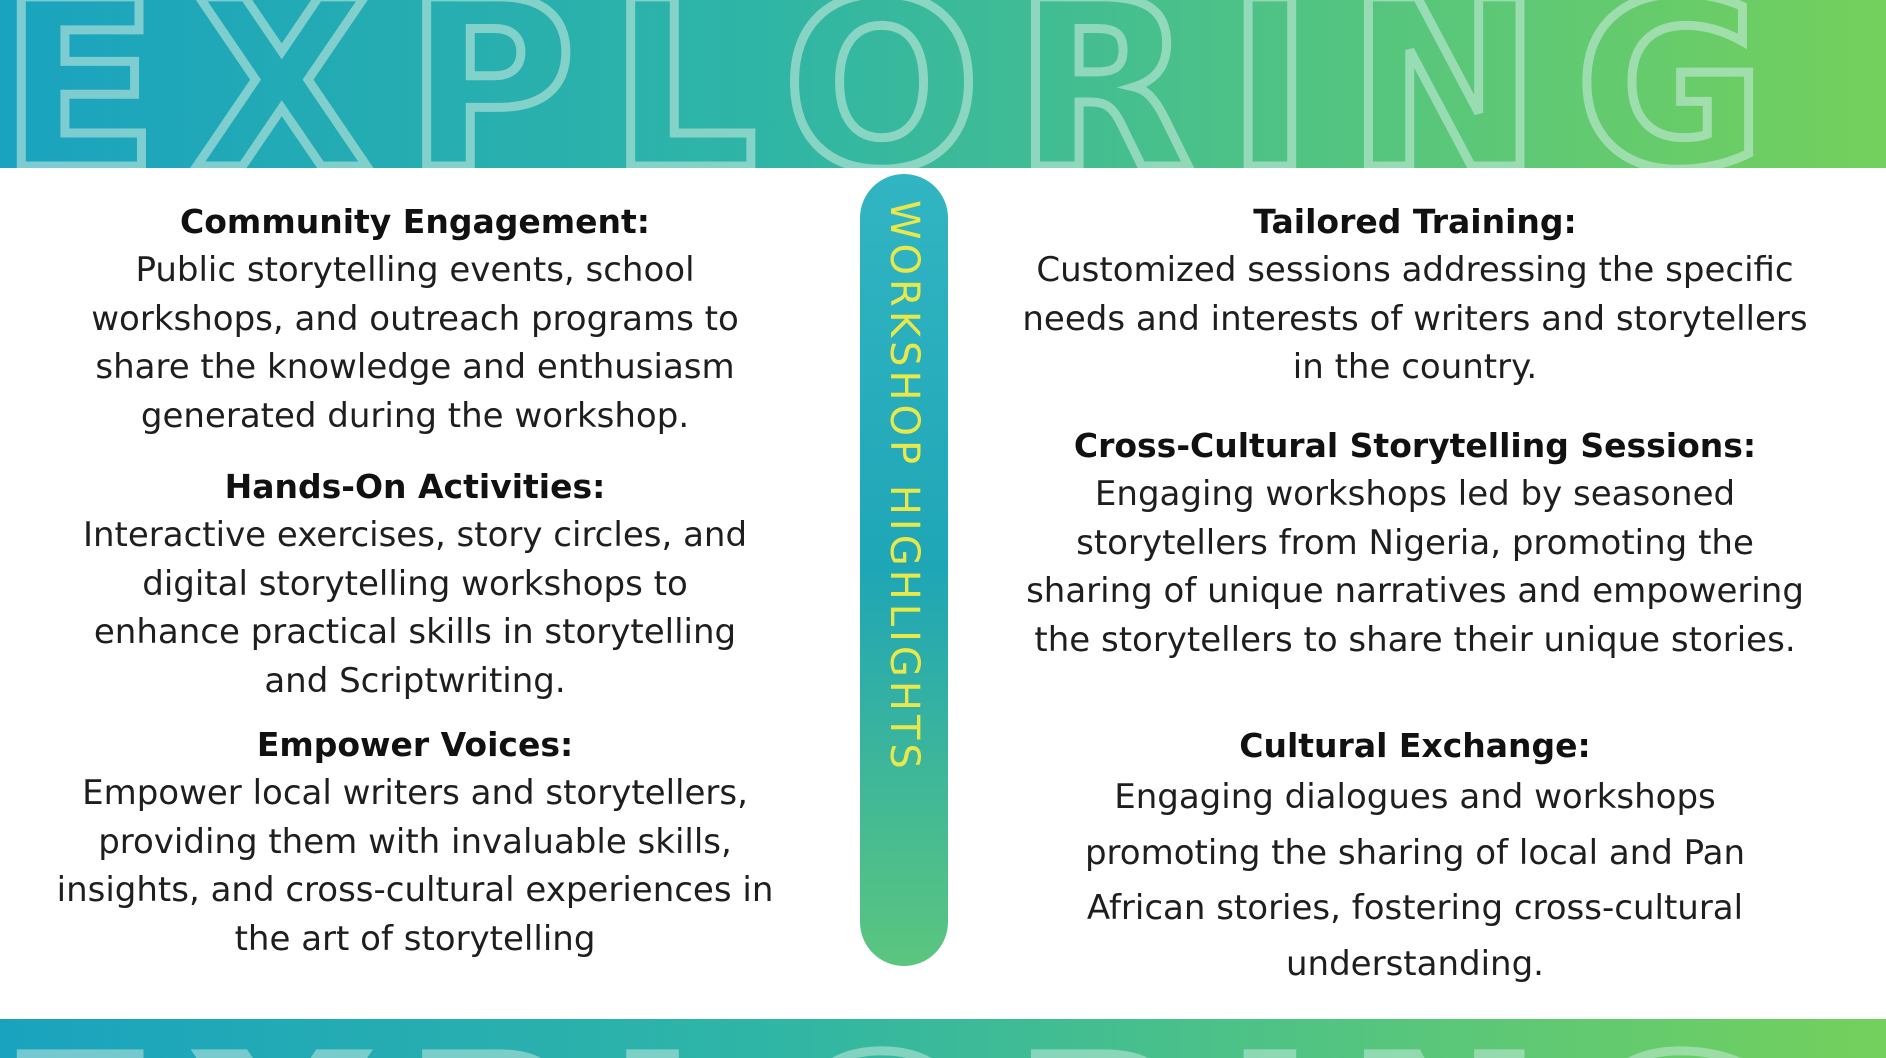 Image resolution: width=1886 pixels, height=1058 pixels. What do you see at coordinates (904, 486) in the screenshot?
I see `workshop-highlights-label: WORKSHOP HIGHLIGHTS` at bounding box center [904, 486].